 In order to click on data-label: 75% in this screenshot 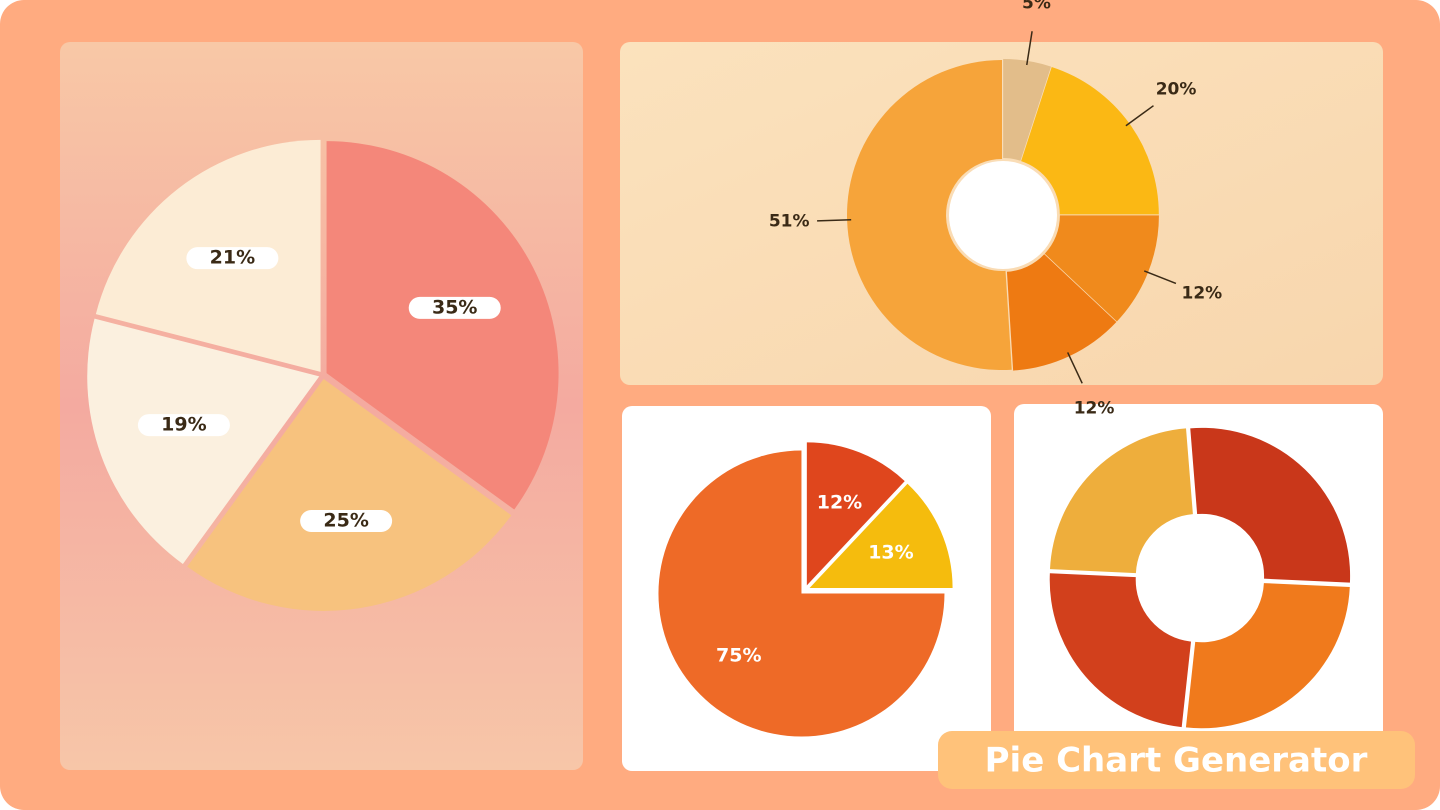, I will do `click(738, 656)`.